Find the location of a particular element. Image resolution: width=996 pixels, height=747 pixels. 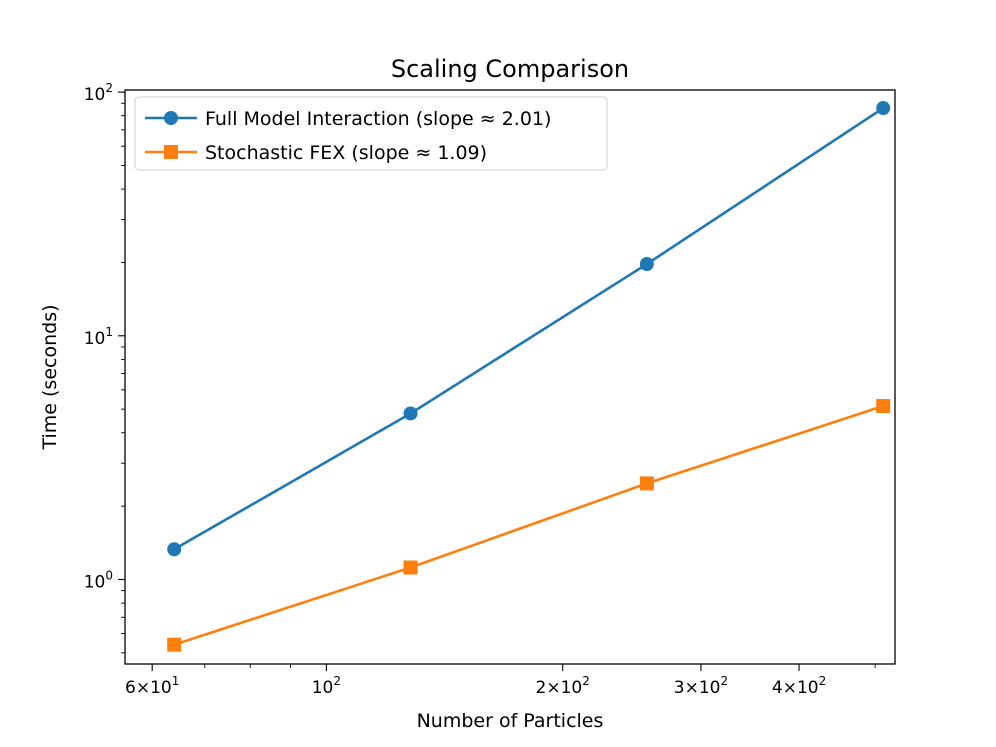

y-tick-label: 10⁰ is located at coordinates (98, 580).